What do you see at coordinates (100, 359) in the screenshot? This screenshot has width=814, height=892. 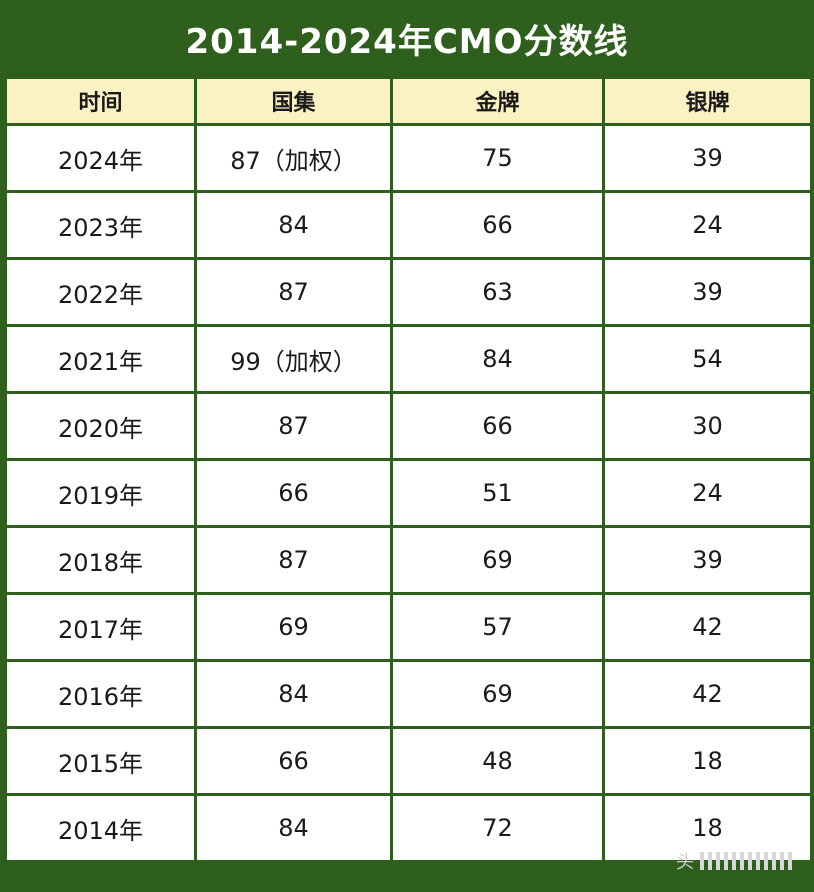 I see `cell-year: 2021年` at bounding box center [100, 359].